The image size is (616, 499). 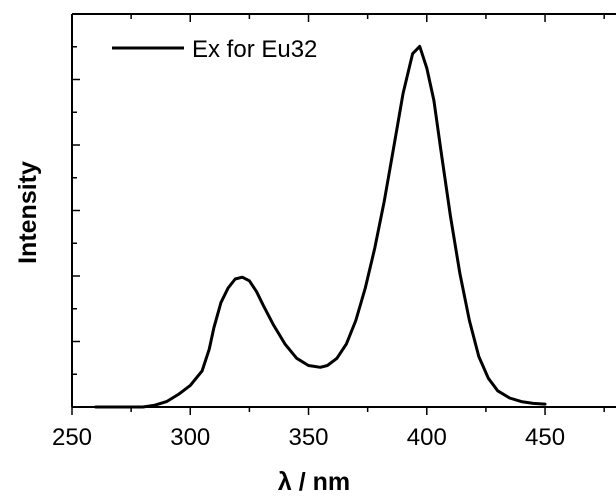 What do you see at coordinates (427, 437) in the screenshot?
I see `x-tick-label: 400` at bounding box center [427, 437].